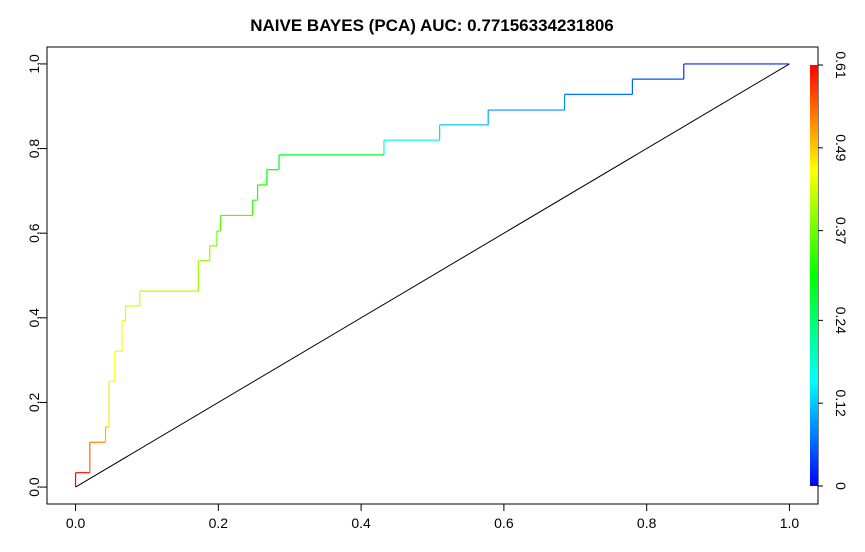 Image resolution: width=865 pixels, height=552 pixels. Describe the element at coordinates (790, 523) in the screenshot. I see `x-tick-label: 1.0` at that location.